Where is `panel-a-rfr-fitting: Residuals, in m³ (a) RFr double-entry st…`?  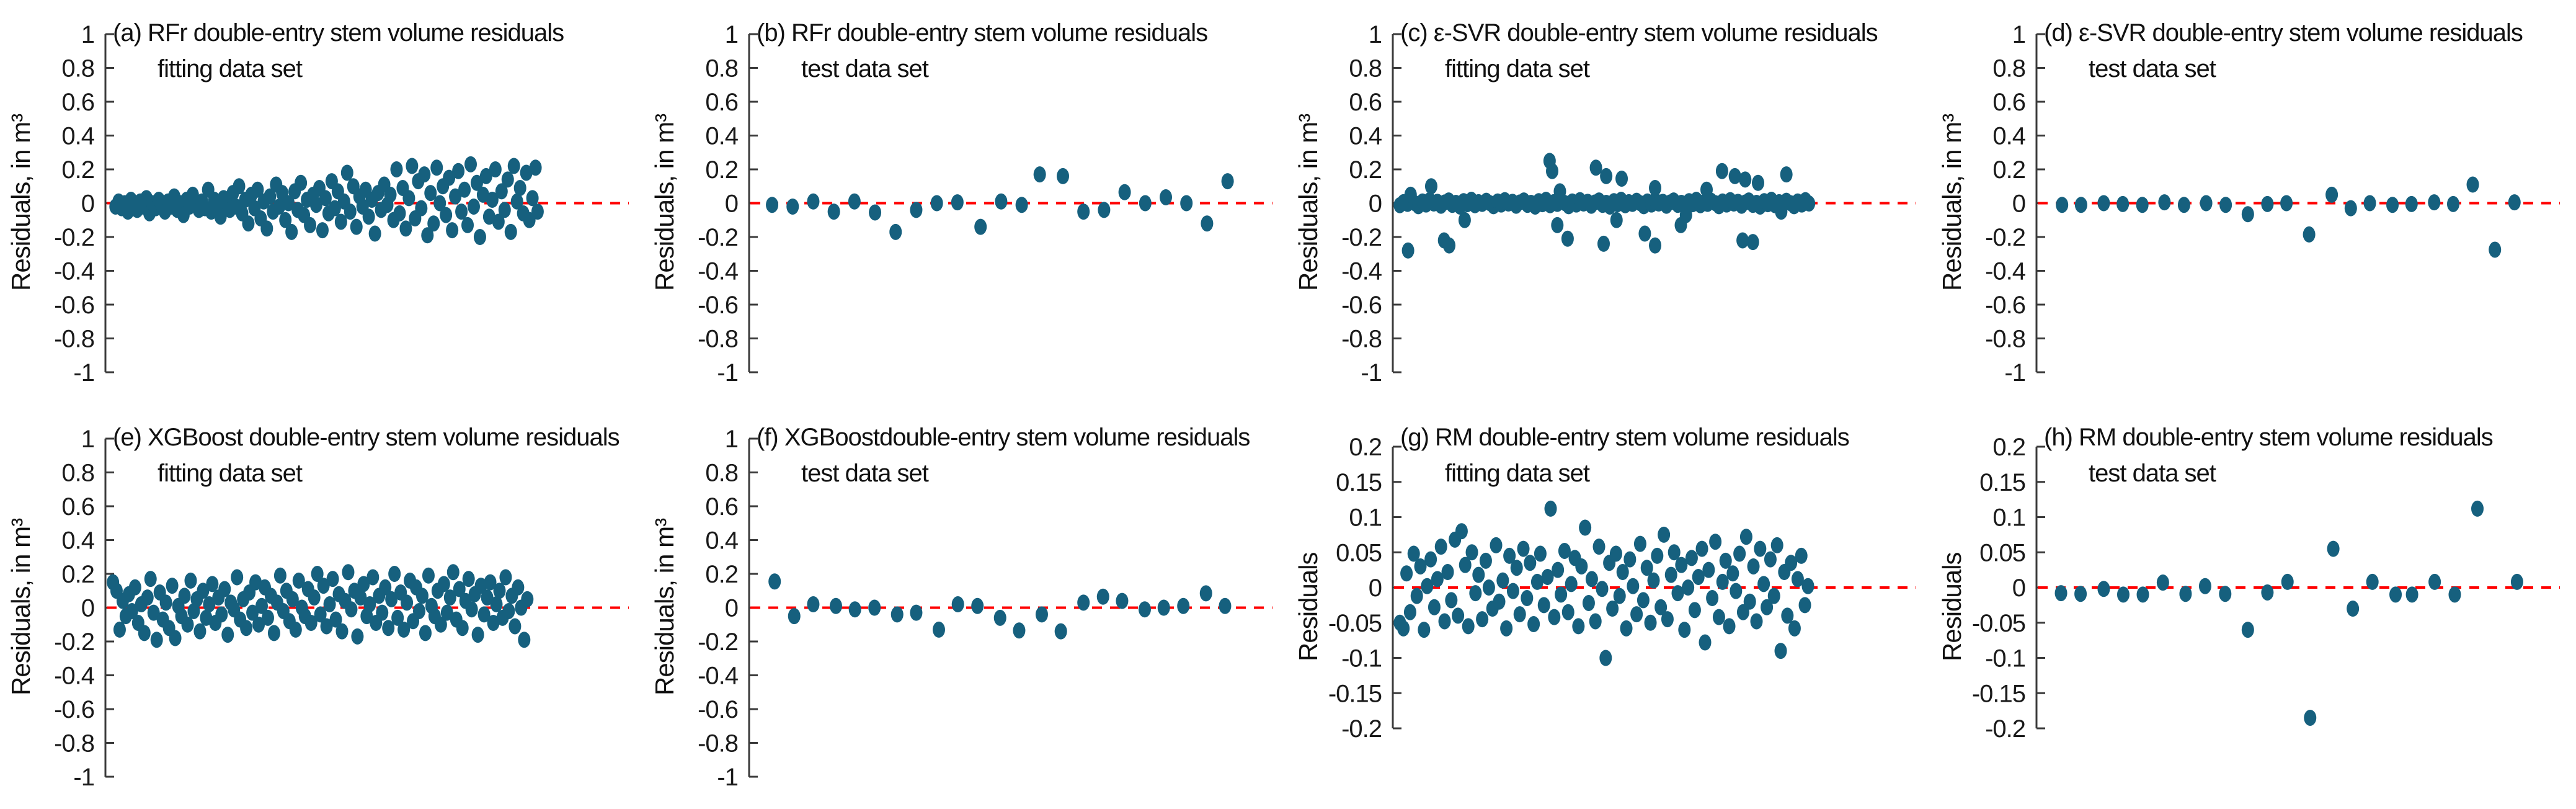 panel-a-rfr-fitting: Residuals, in m³ (a) RFr double-entry st… is located at coordinates (322, 202).